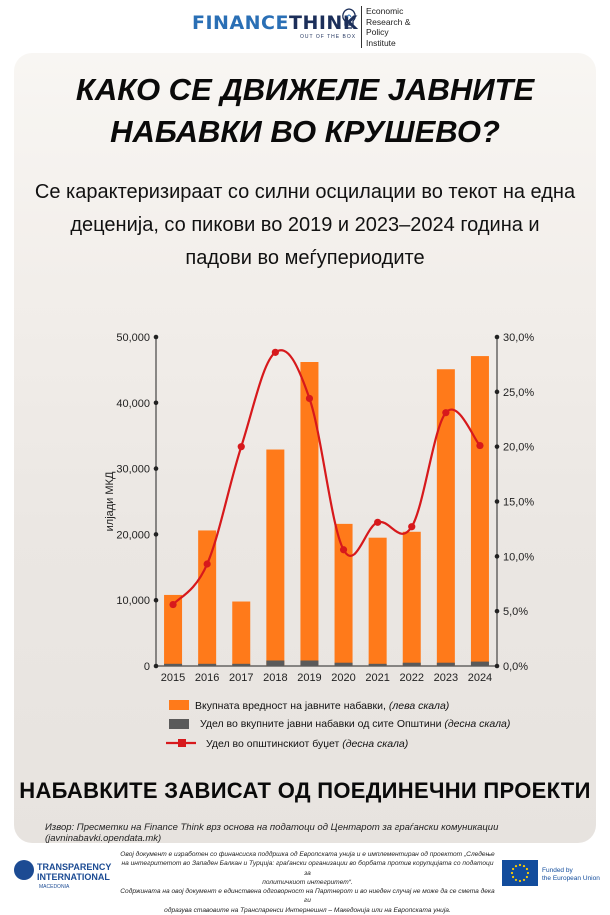  I want to click on legend-label-text: Удел во општинскиот буџет, so click(274, 744).